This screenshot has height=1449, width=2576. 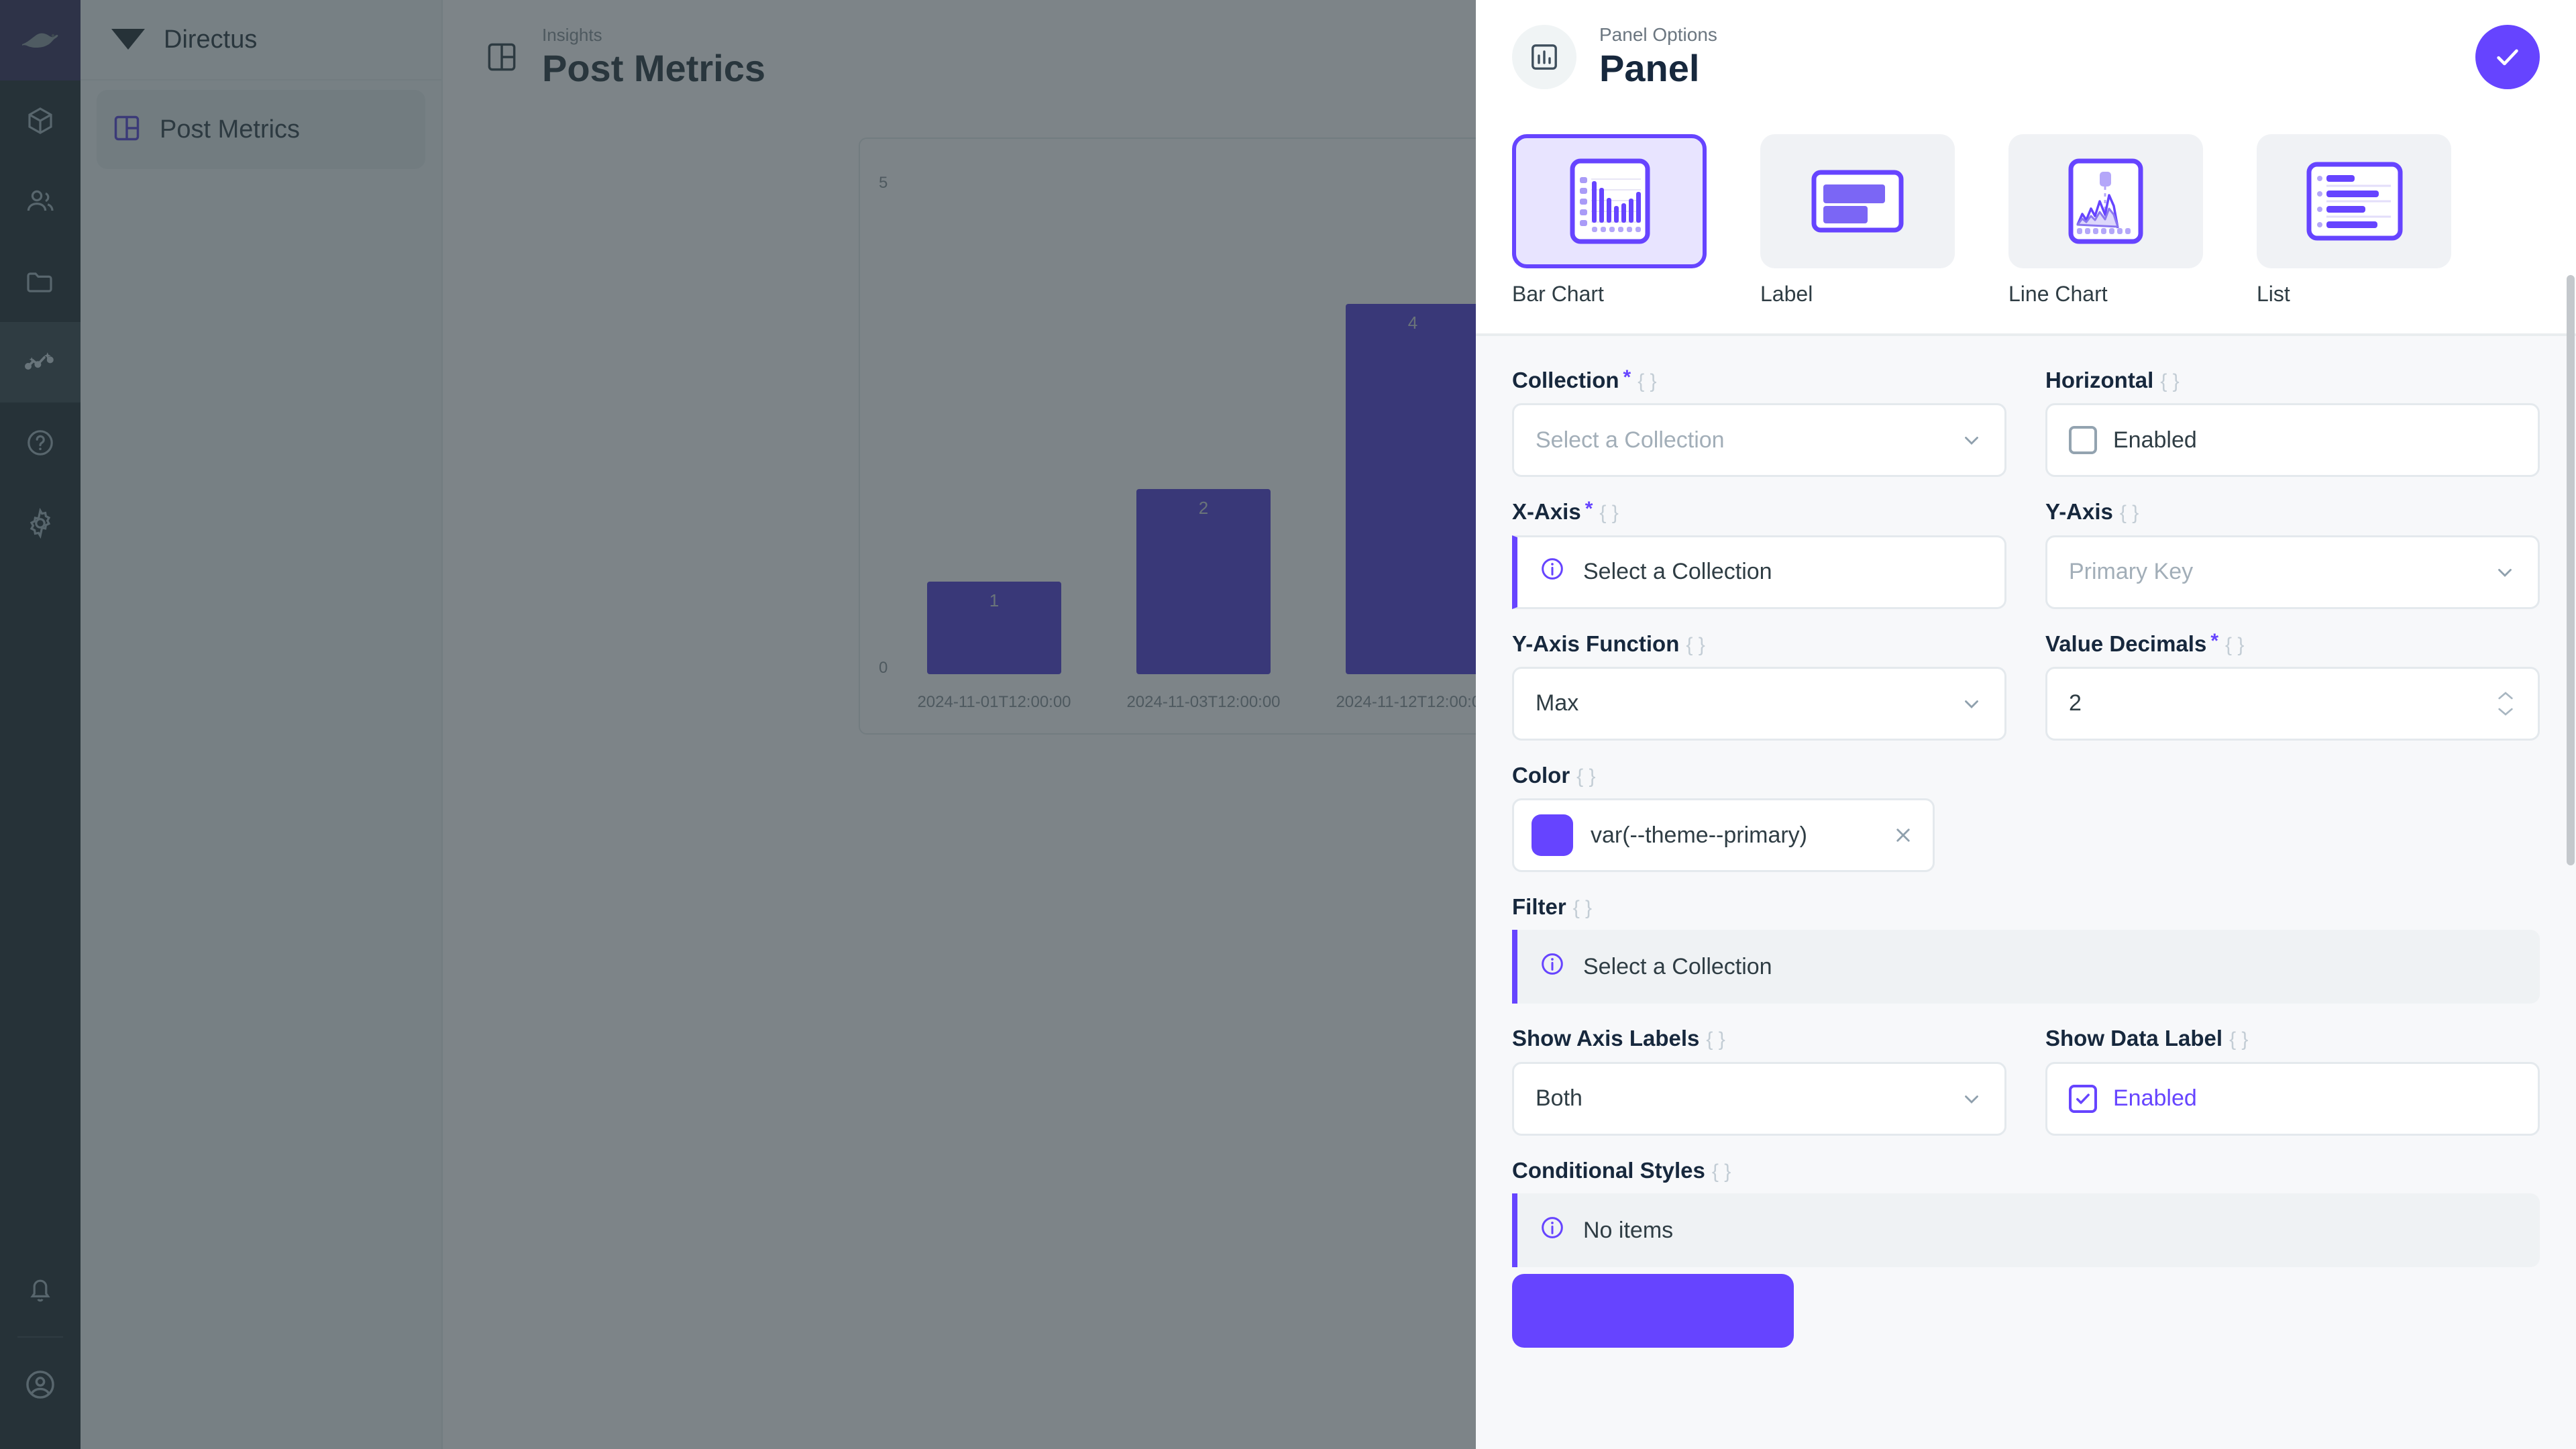 I want to click on field-label: X-Axis * { }, so click(x=1759, y=511).